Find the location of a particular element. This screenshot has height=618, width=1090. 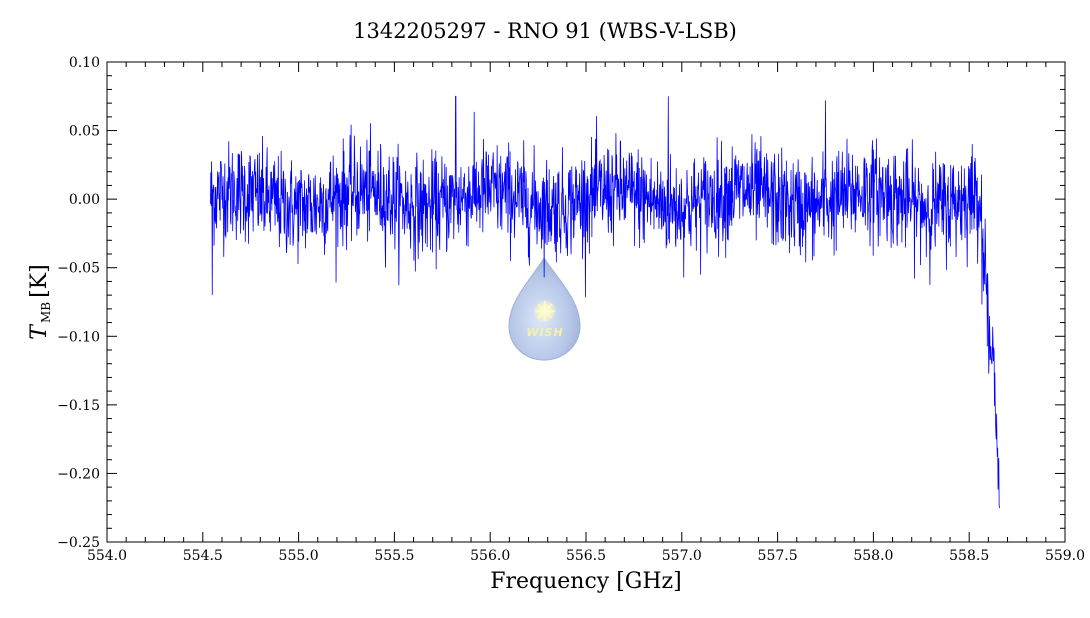

x-tick-label: 555.5 is located at coordinates (394, 556).